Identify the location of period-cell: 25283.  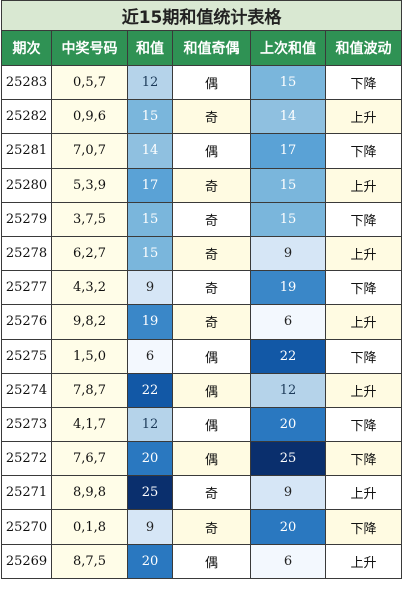
(26, 82).